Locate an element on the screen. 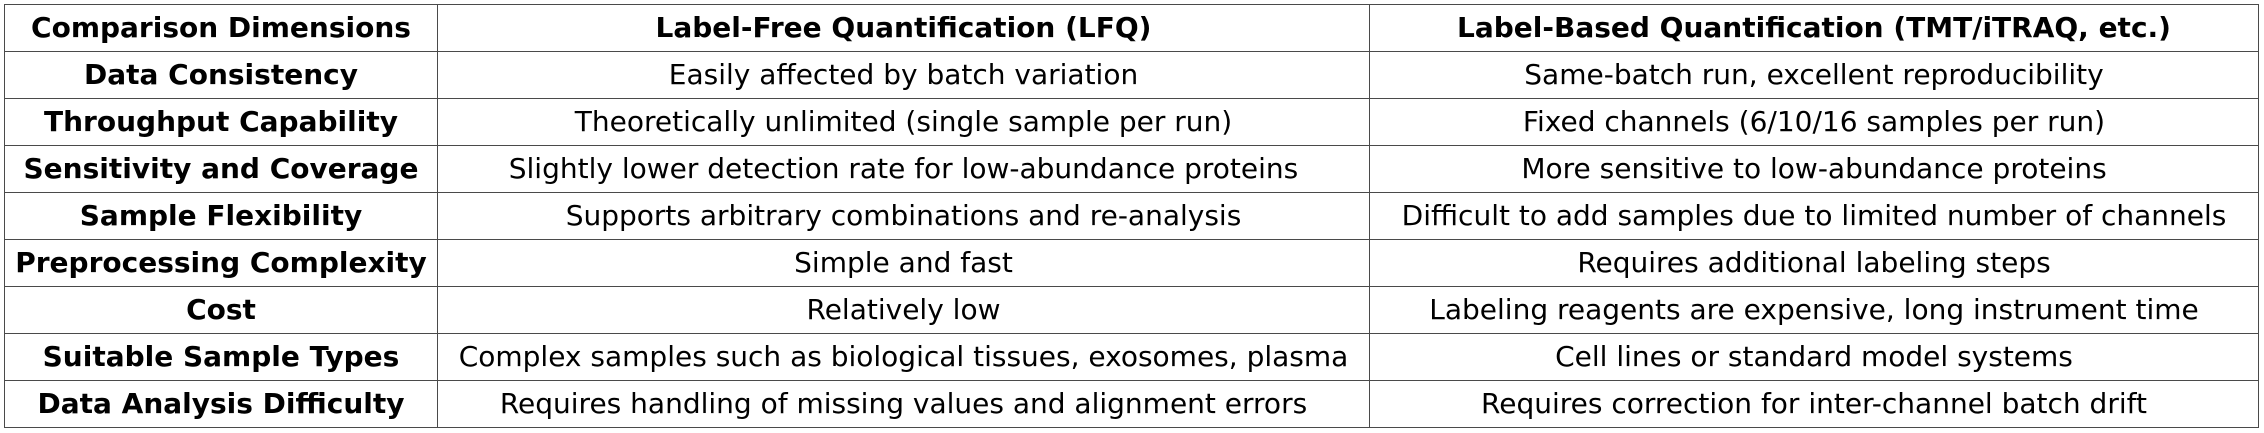  header-label-free: Label-Free Quantification (LFQ) is located at coordinates (903, 28).